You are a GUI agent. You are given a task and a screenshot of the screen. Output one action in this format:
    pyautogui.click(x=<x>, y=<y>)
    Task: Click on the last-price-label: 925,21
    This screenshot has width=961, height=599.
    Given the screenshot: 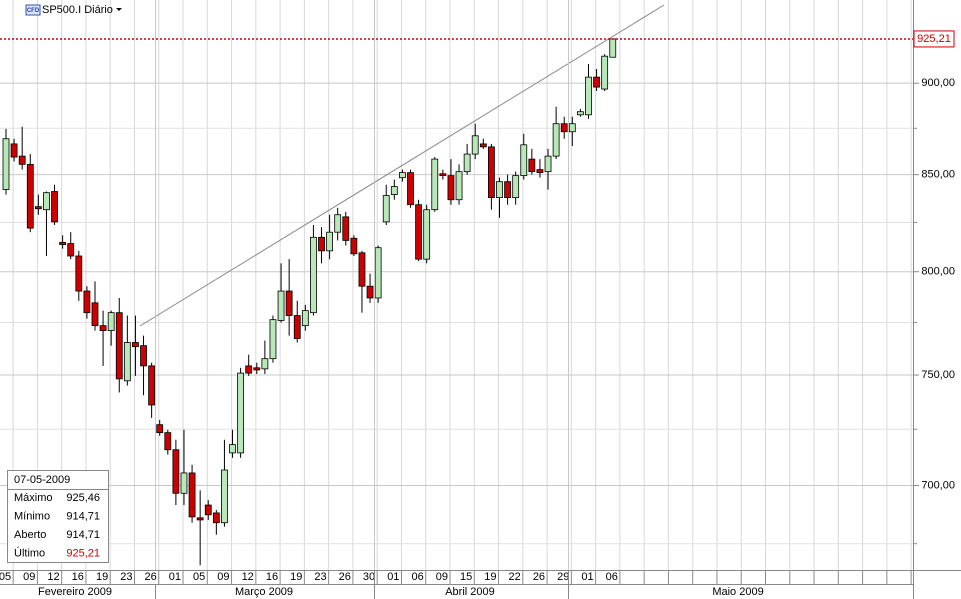 What is the action you would take?
    pyautogui.click(x=934, y=39)
    